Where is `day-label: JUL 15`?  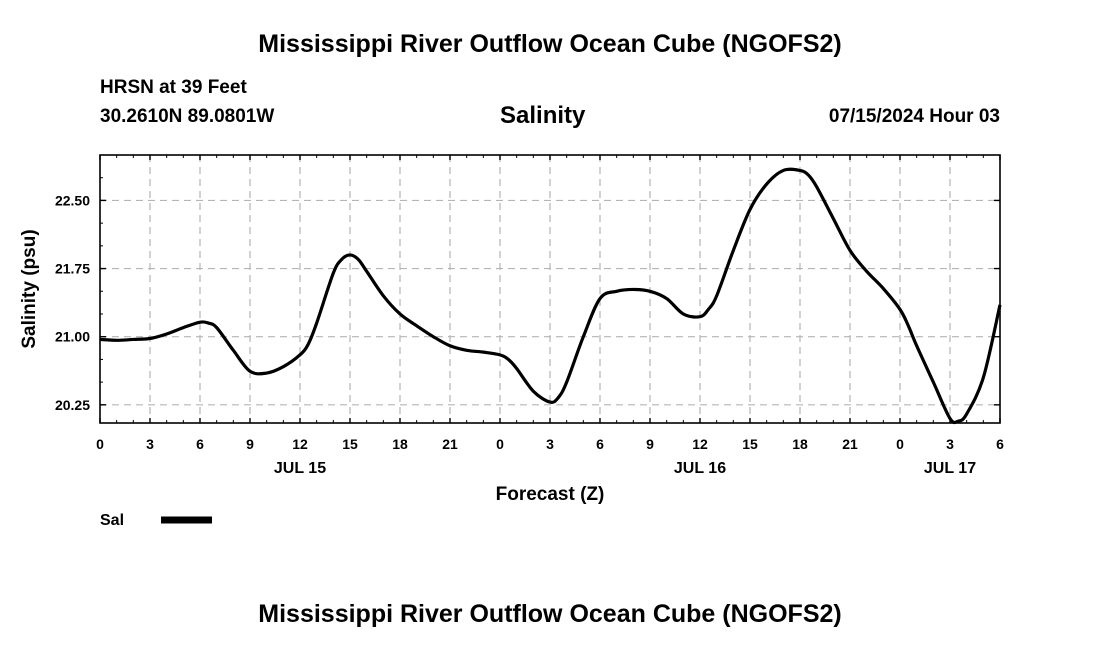
day-label: JUL 15 is located at coordinates (300, 468).